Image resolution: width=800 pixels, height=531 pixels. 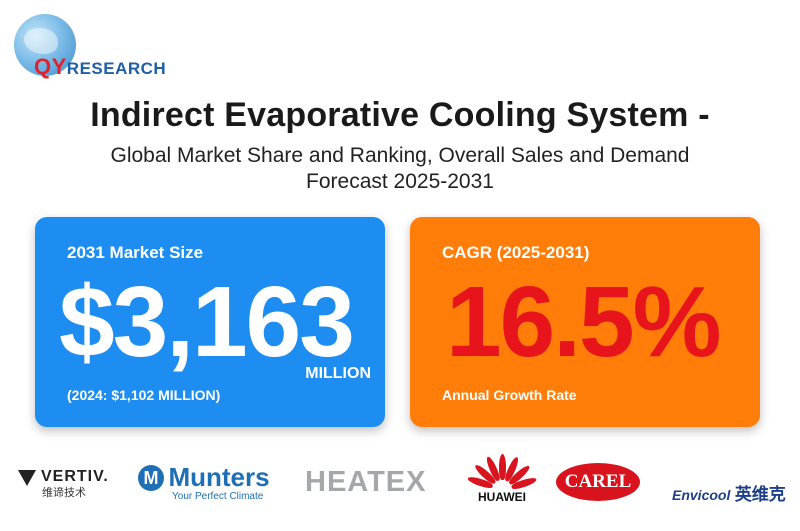 What do you see at coordinates (400, 115) in the screenshot?
I see `page-title: Indirect Evaporative Cooling System -` at bounding box center [400, 115].